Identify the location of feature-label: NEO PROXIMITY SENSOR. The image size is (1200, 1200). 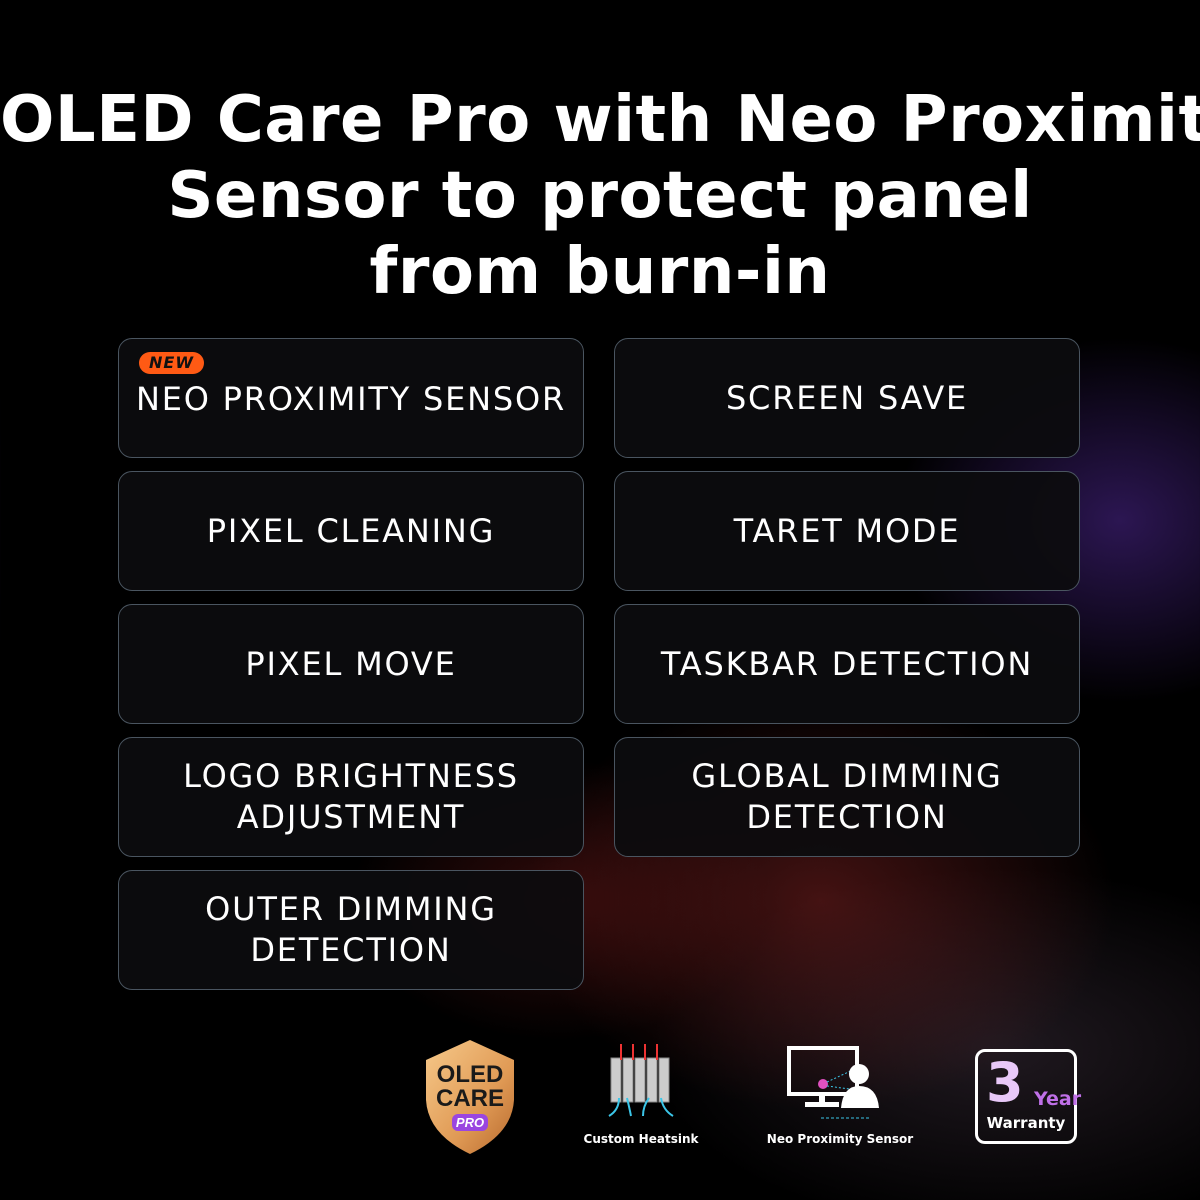
(351, 398).